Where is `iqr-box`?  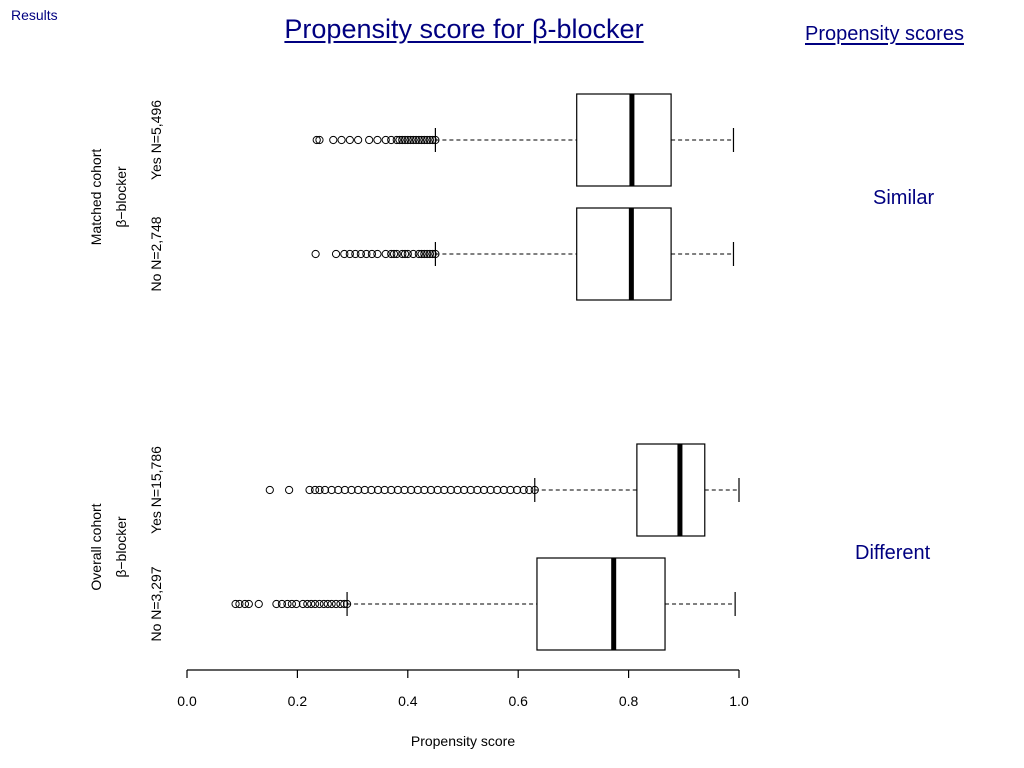
iqr-box is located at coordinates (624, 140).